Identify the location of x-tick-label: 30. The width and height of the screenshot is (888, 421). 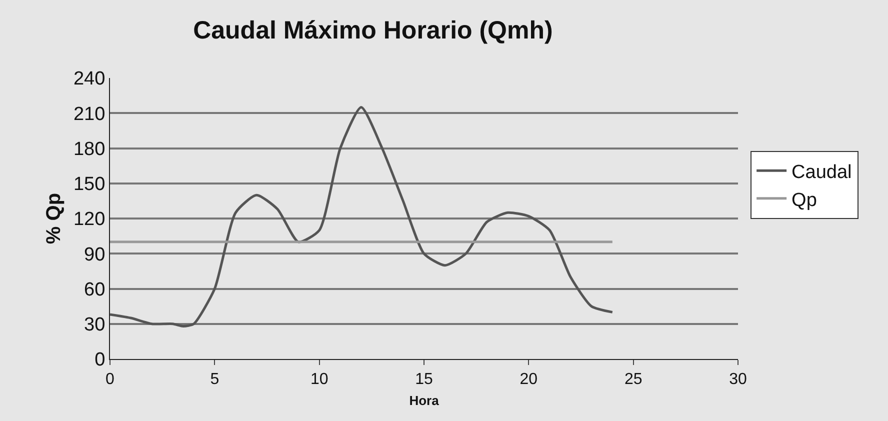
(738, 379).